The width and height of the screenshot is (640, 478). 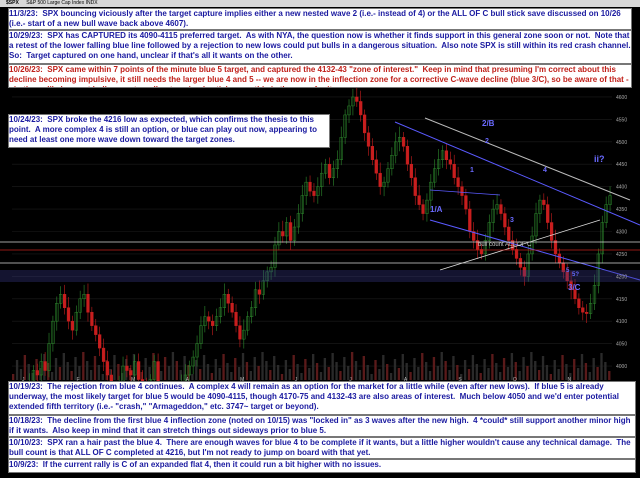 What do you see at coordinates (621, 367) in the screenshot?
I see `price-tick-label: 4000` at bounding box center [621, 367].